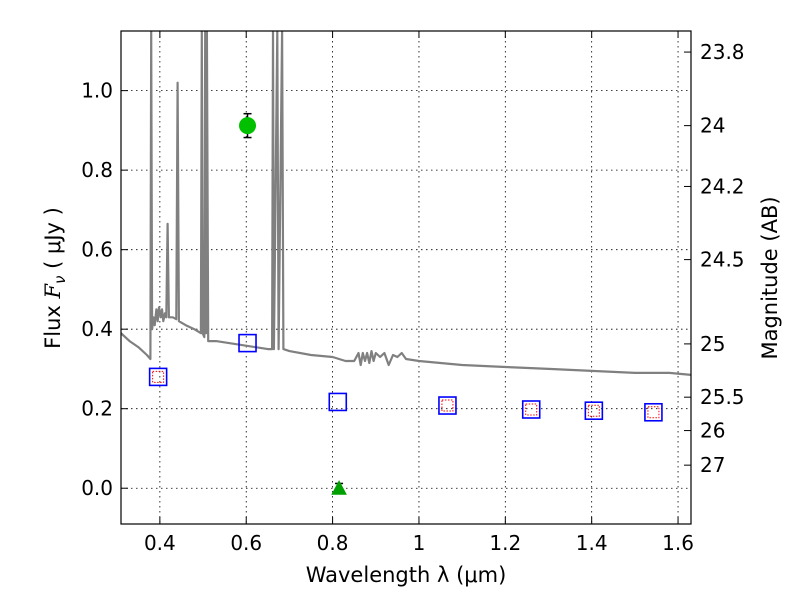 Image resolution: width=800 pixels, height=600 pixels. I want to click on x-axis-label: Wavelength λ (μm), so click(406, 575).